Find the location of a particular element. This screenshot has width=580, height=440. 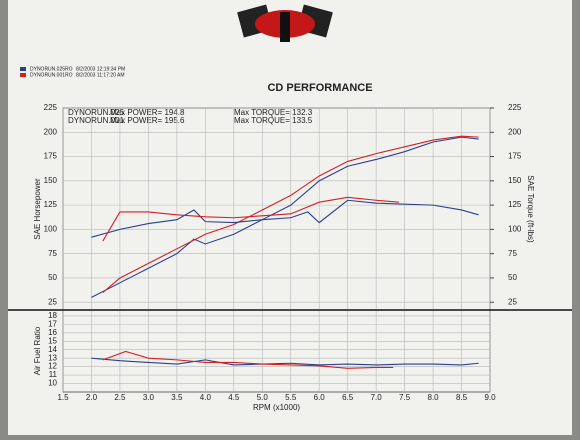

y-tick-label: 12 is located at coordinates (52, 366).